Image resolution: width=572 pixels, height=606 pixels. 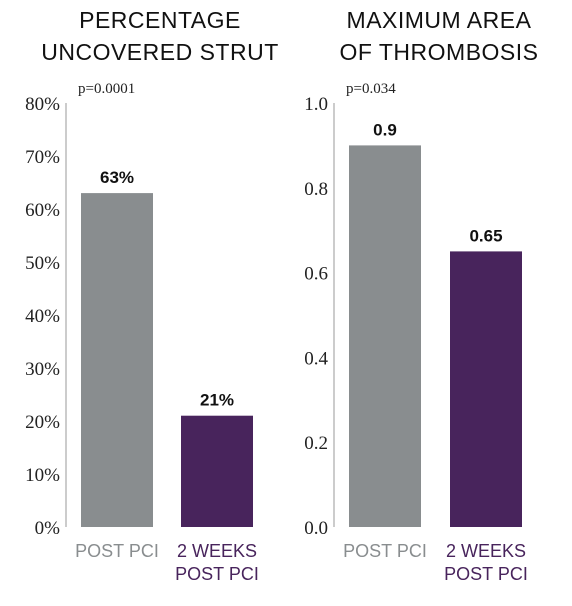 I want to click on y-tick-label: 0.0, so click(x=316, y=528).